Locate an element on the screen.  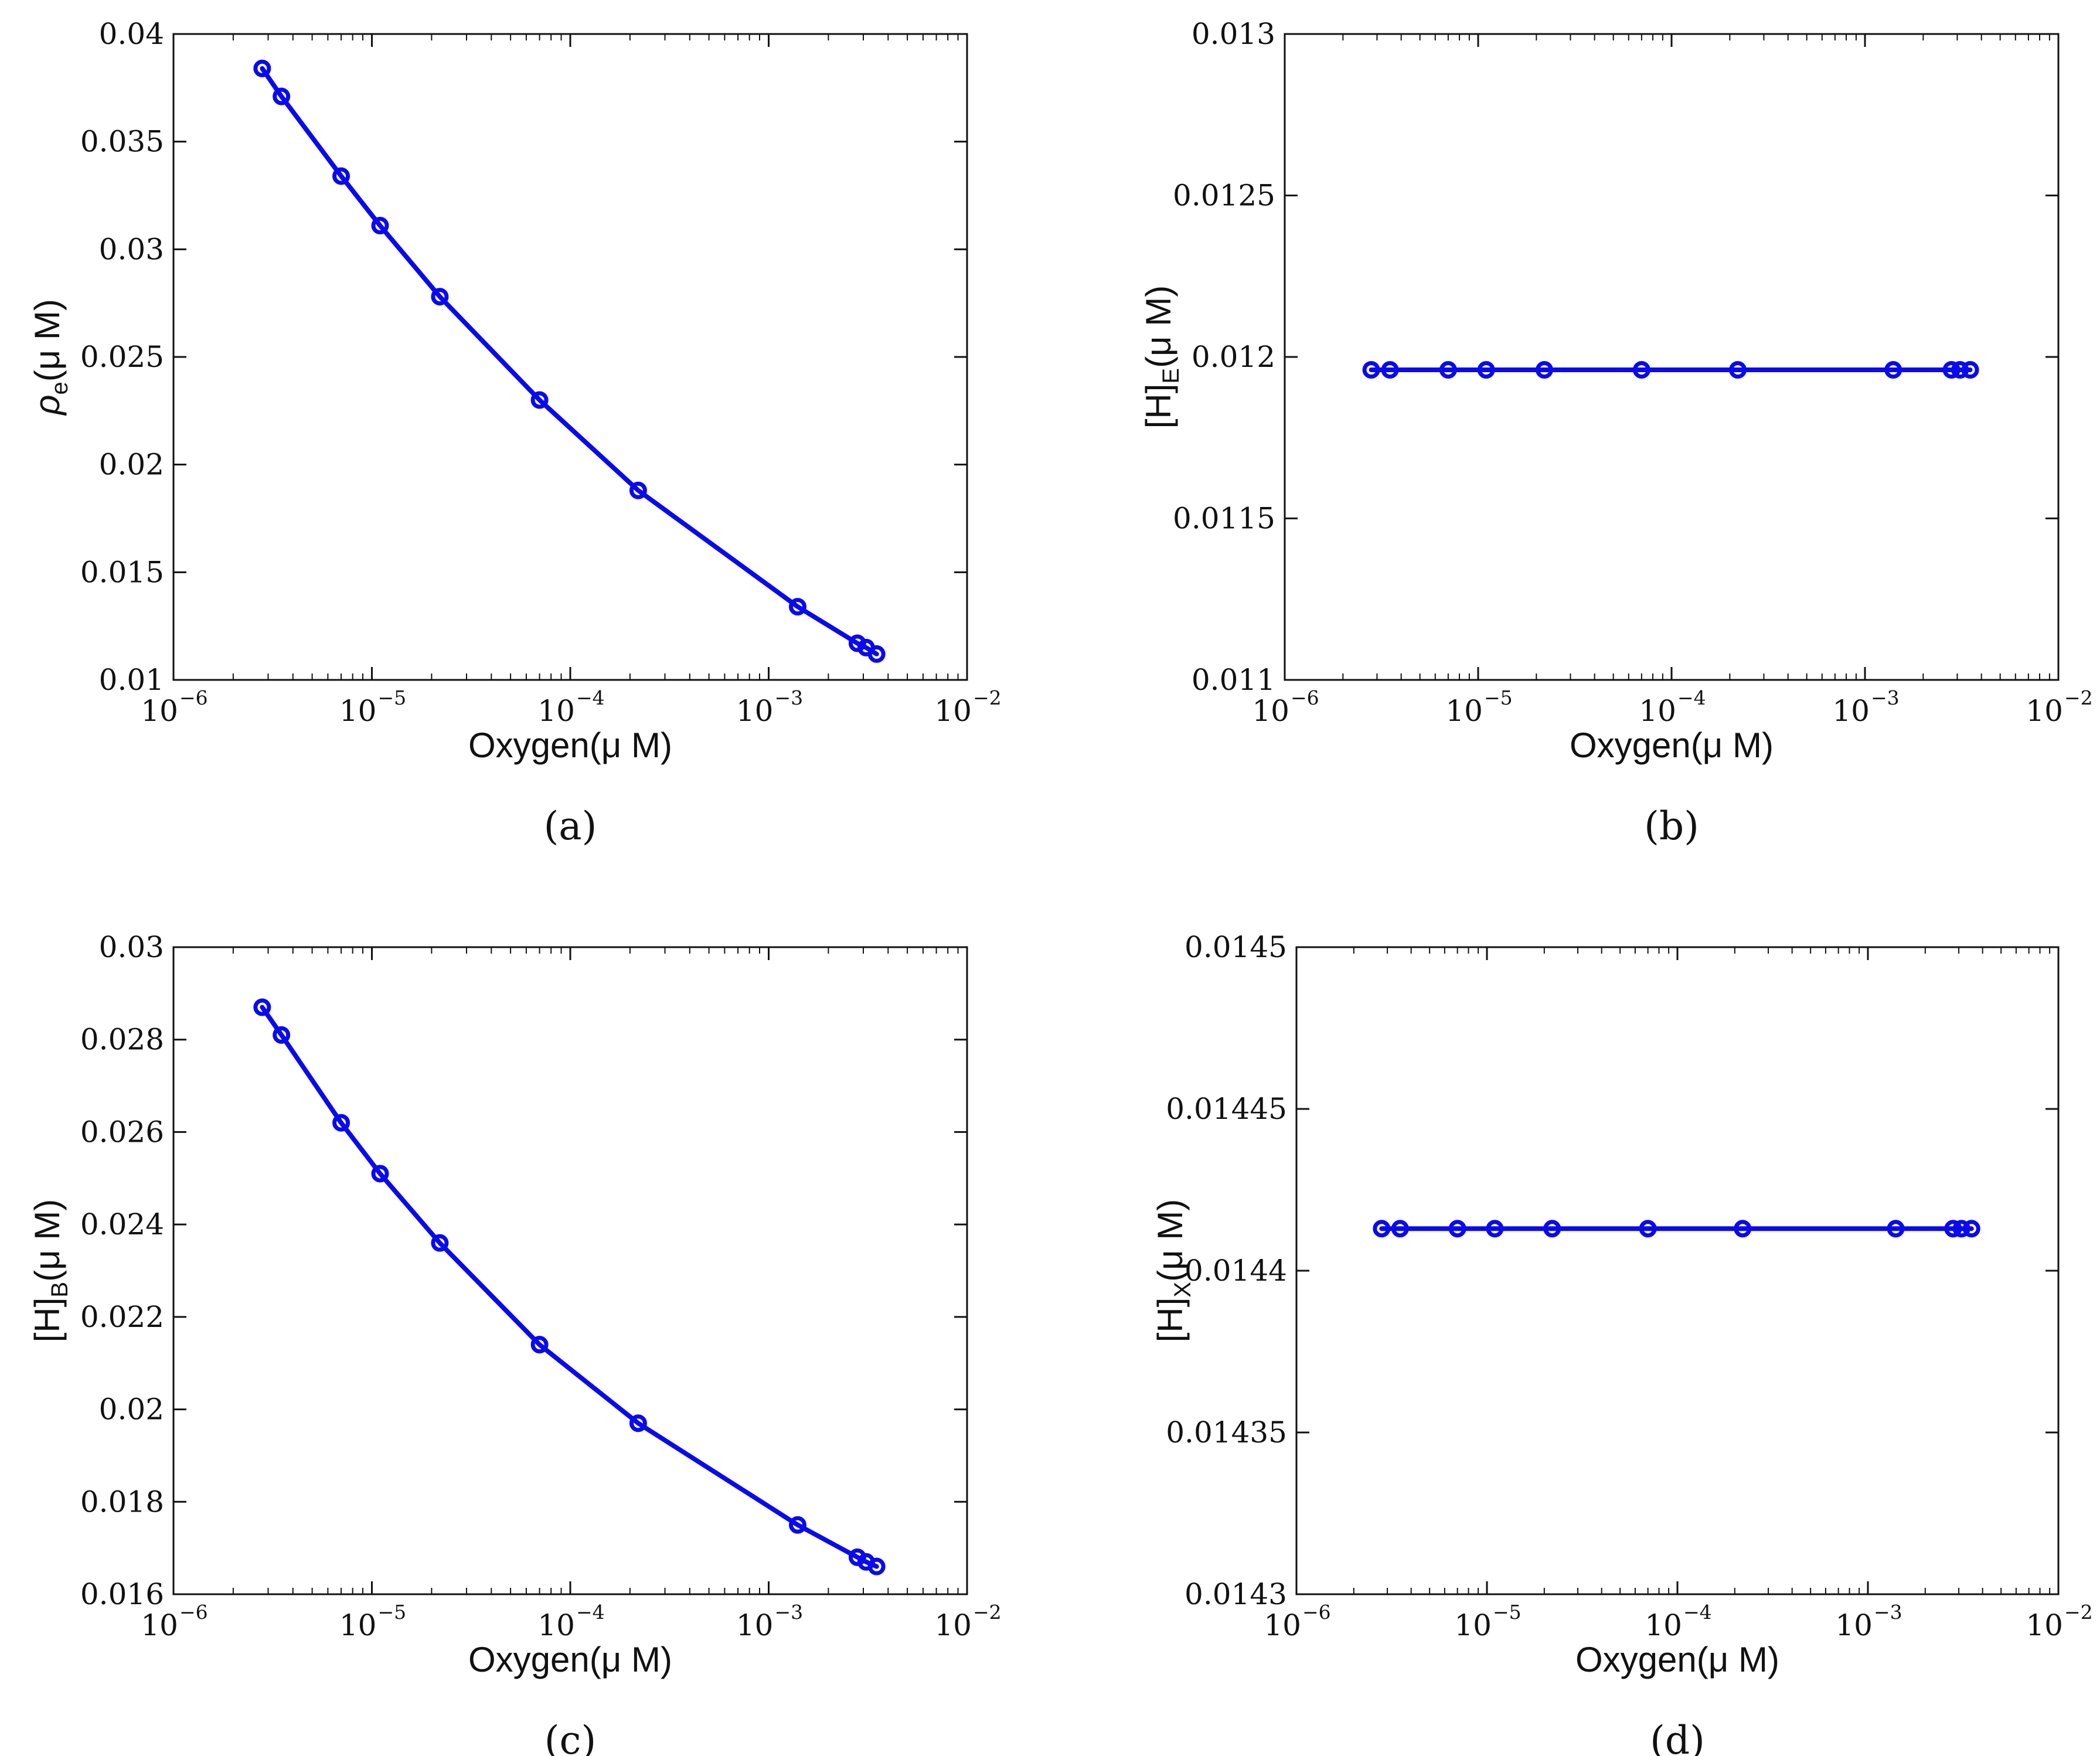
y-tick-label: 0.035 is located at coordinates (122, 142).